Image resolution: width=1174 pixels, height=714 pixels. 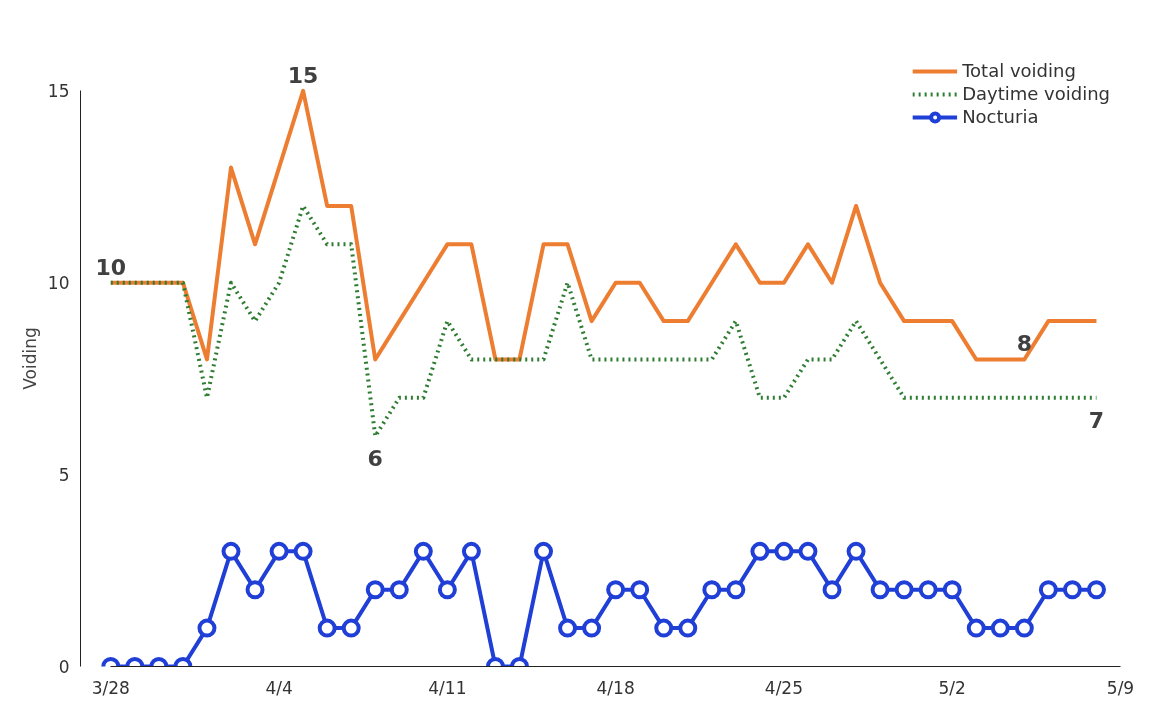 I want to click on x-tick-label: 4/4, so click(x=279, y=687).